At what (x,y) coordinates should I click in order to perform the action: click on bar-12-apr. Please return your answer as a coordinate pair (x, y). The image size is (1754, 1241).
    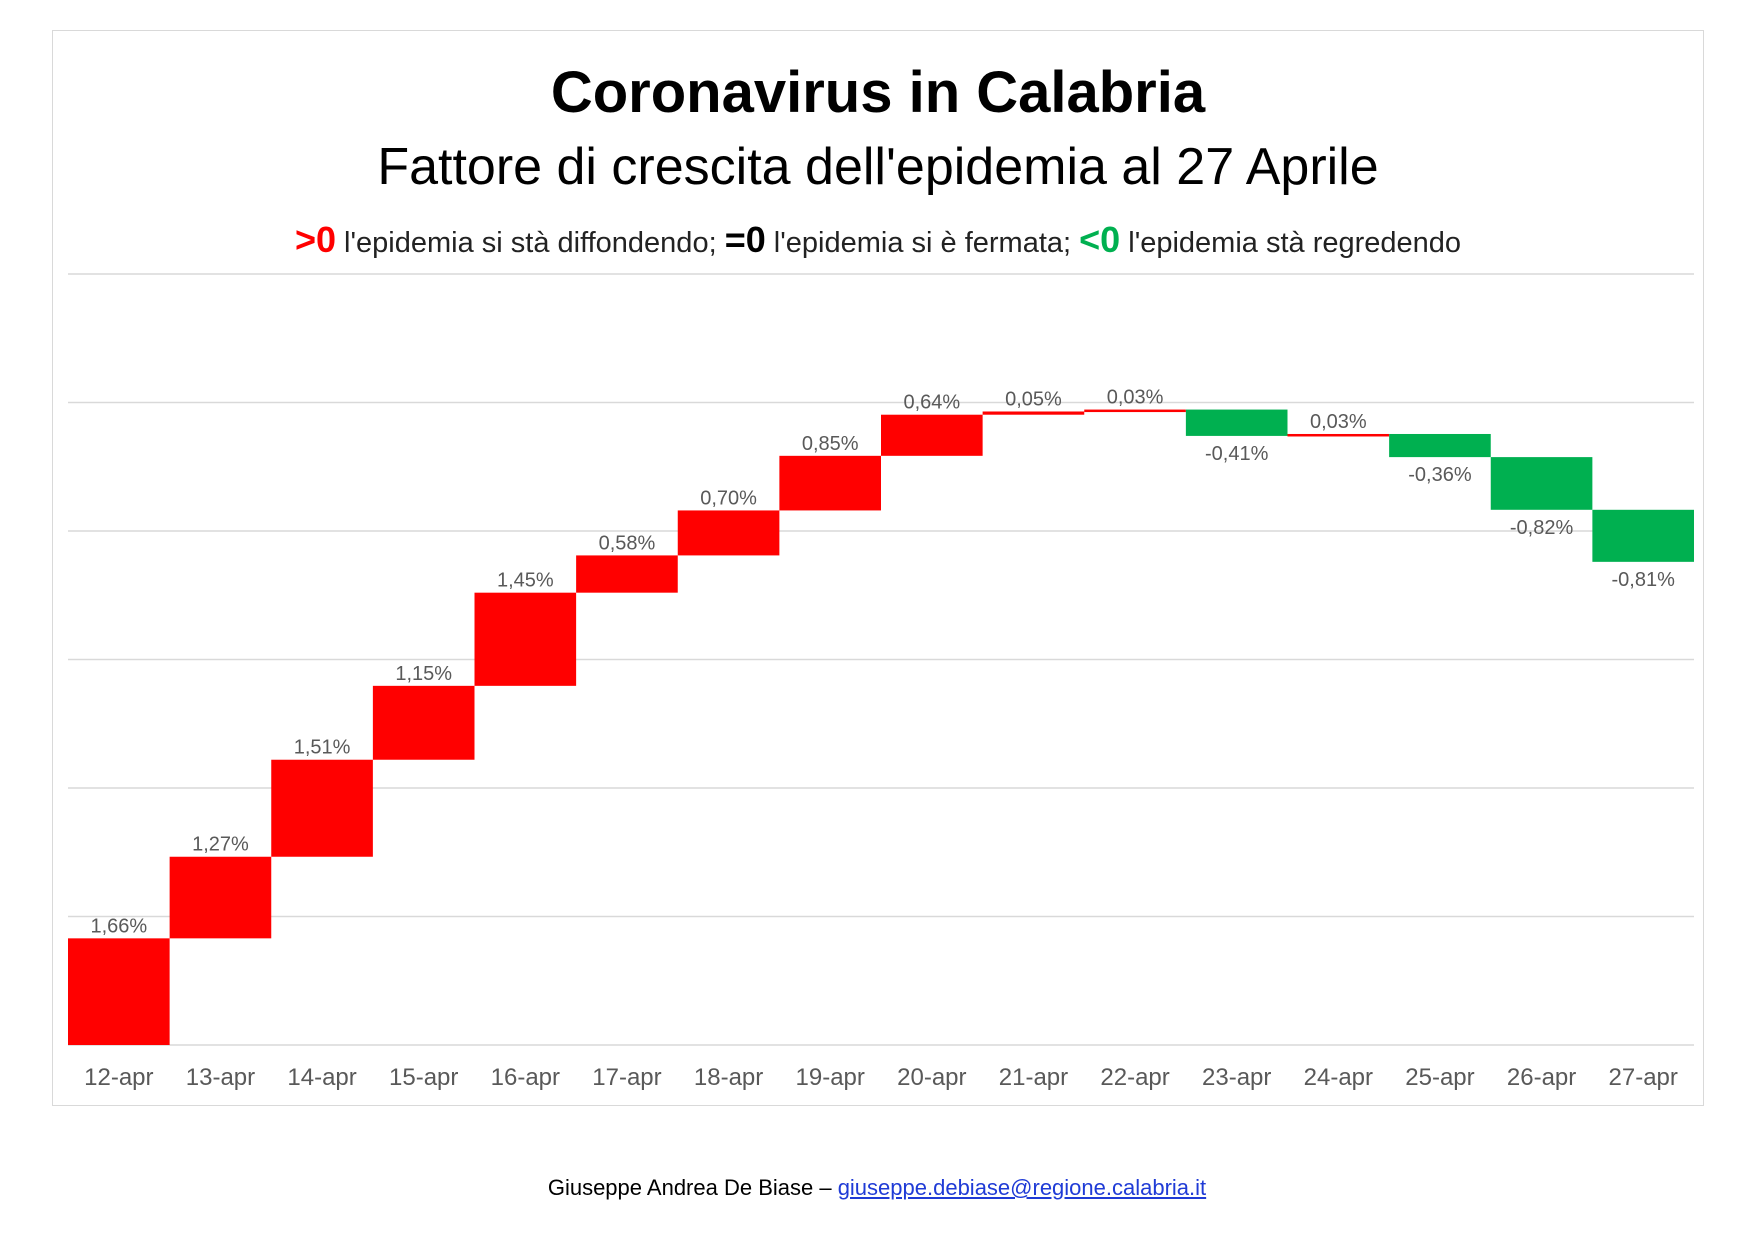
    Looking at the image, I should click on (119, 991).